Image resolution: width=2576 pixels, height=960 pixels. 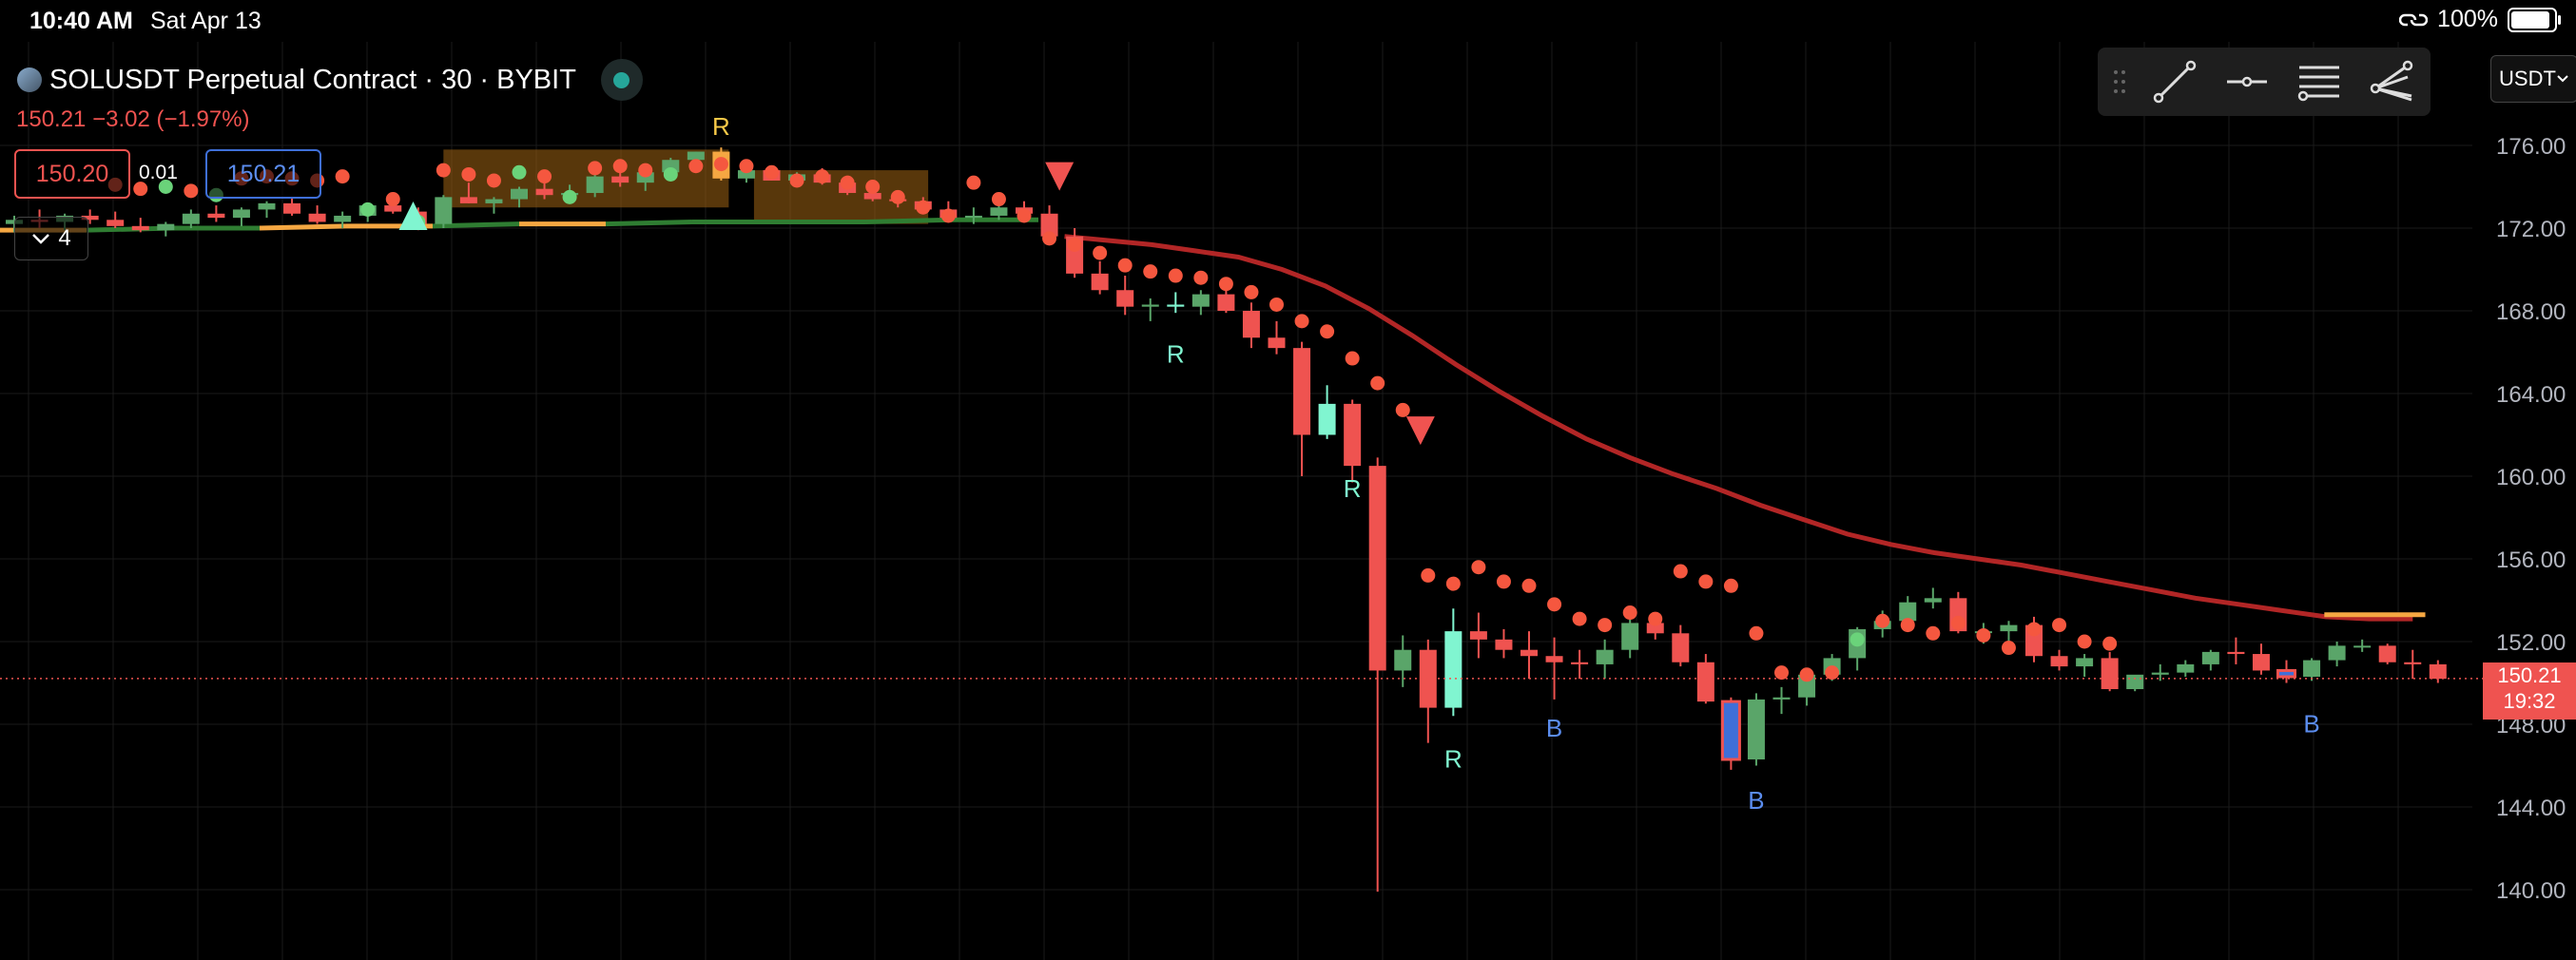 What do you see at coordinates (2247, 82) in the screenshot?
I see `horizontal-ray-icon` at bounding box center [2247, 82].